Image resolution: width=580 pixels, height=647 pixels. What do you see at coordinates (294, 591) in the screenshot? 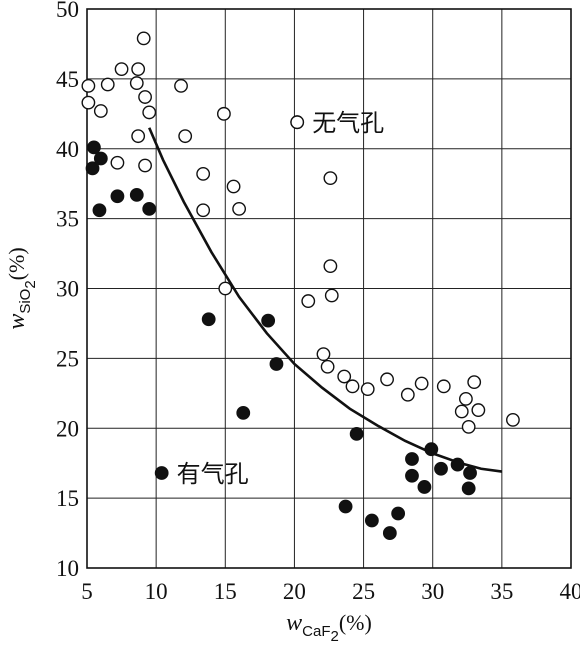
I see `x-tick-label: 20` at bounding box center [294, 591].